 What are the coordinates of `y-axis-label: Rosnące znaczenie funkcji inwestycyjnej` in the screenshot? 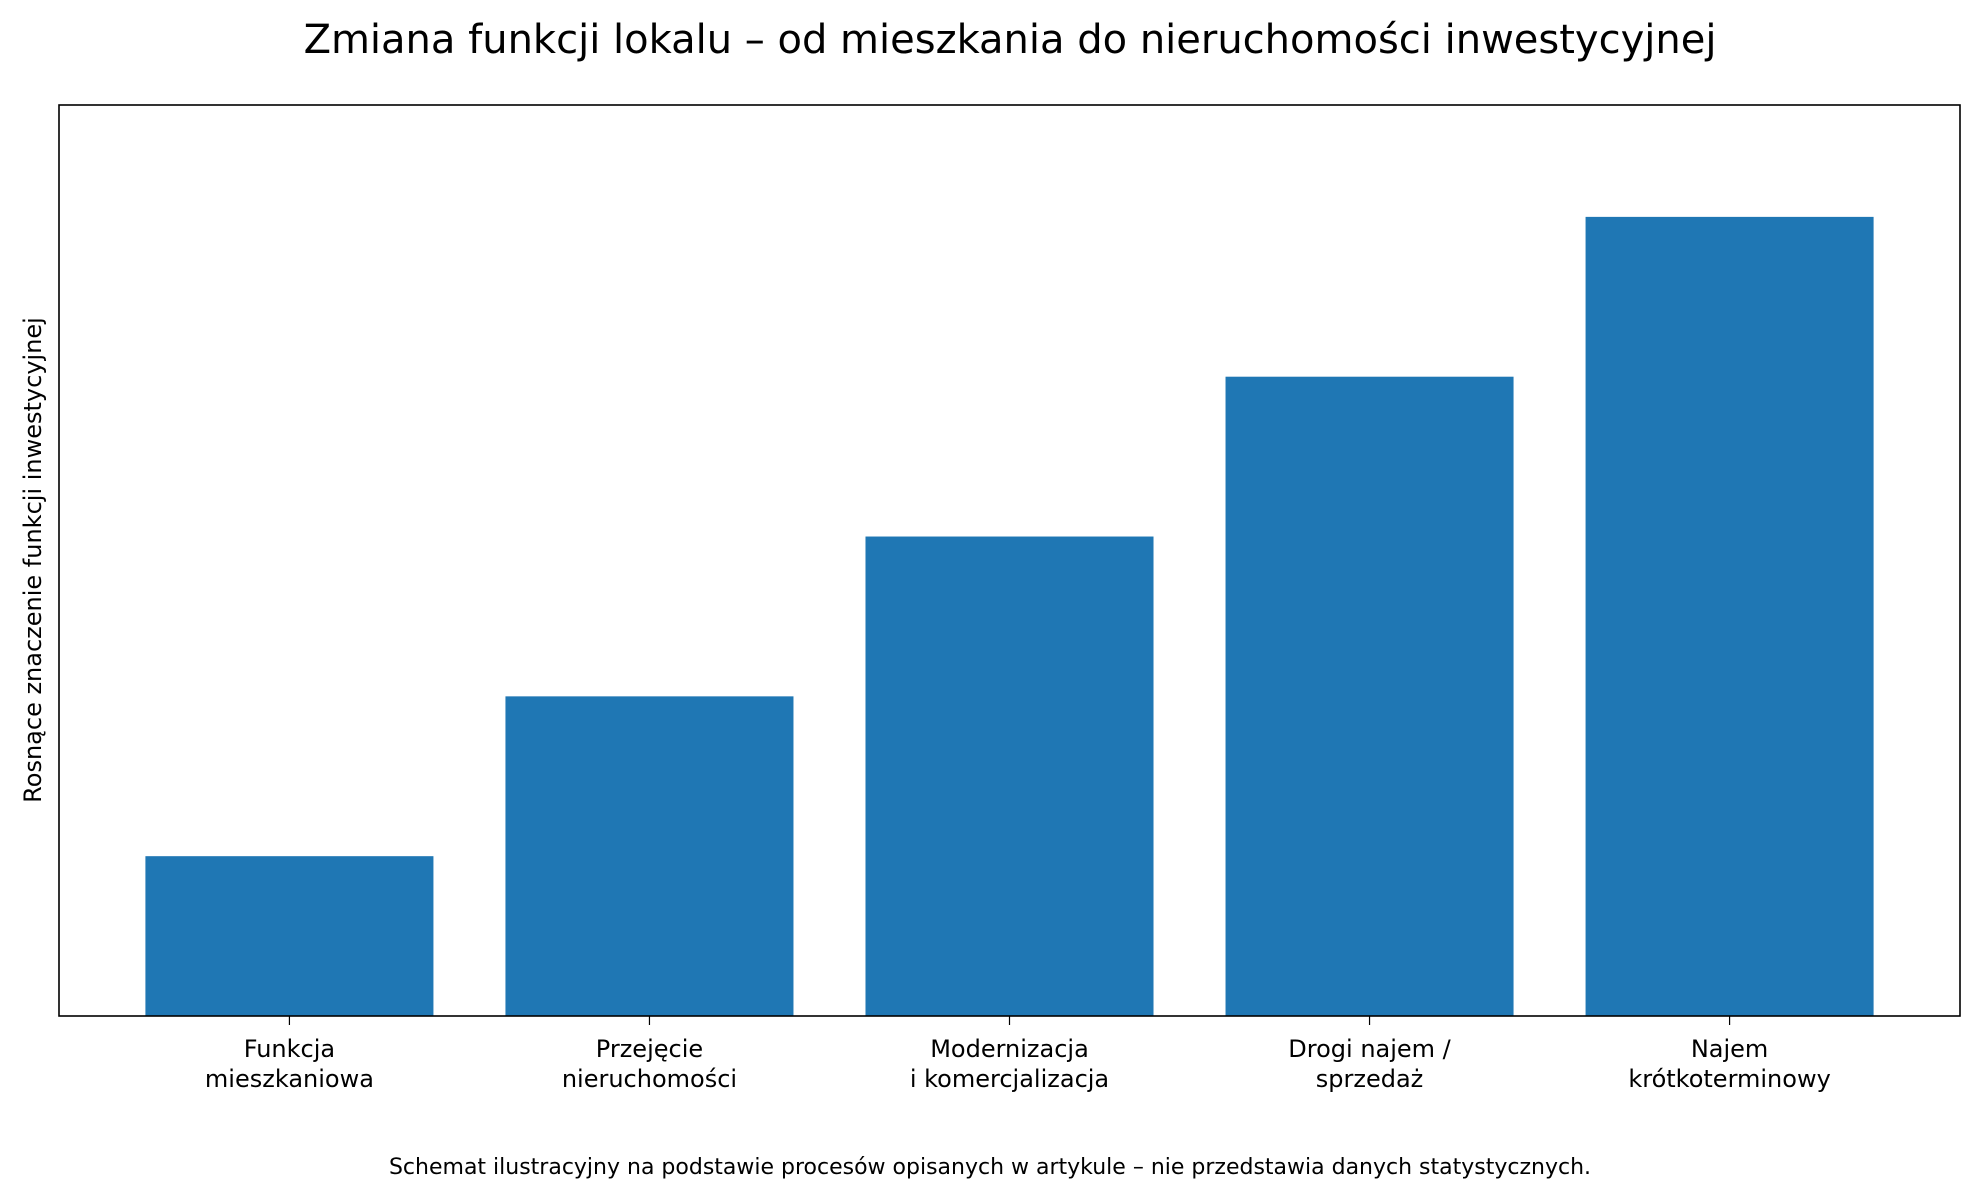 It's located at (33, 560).